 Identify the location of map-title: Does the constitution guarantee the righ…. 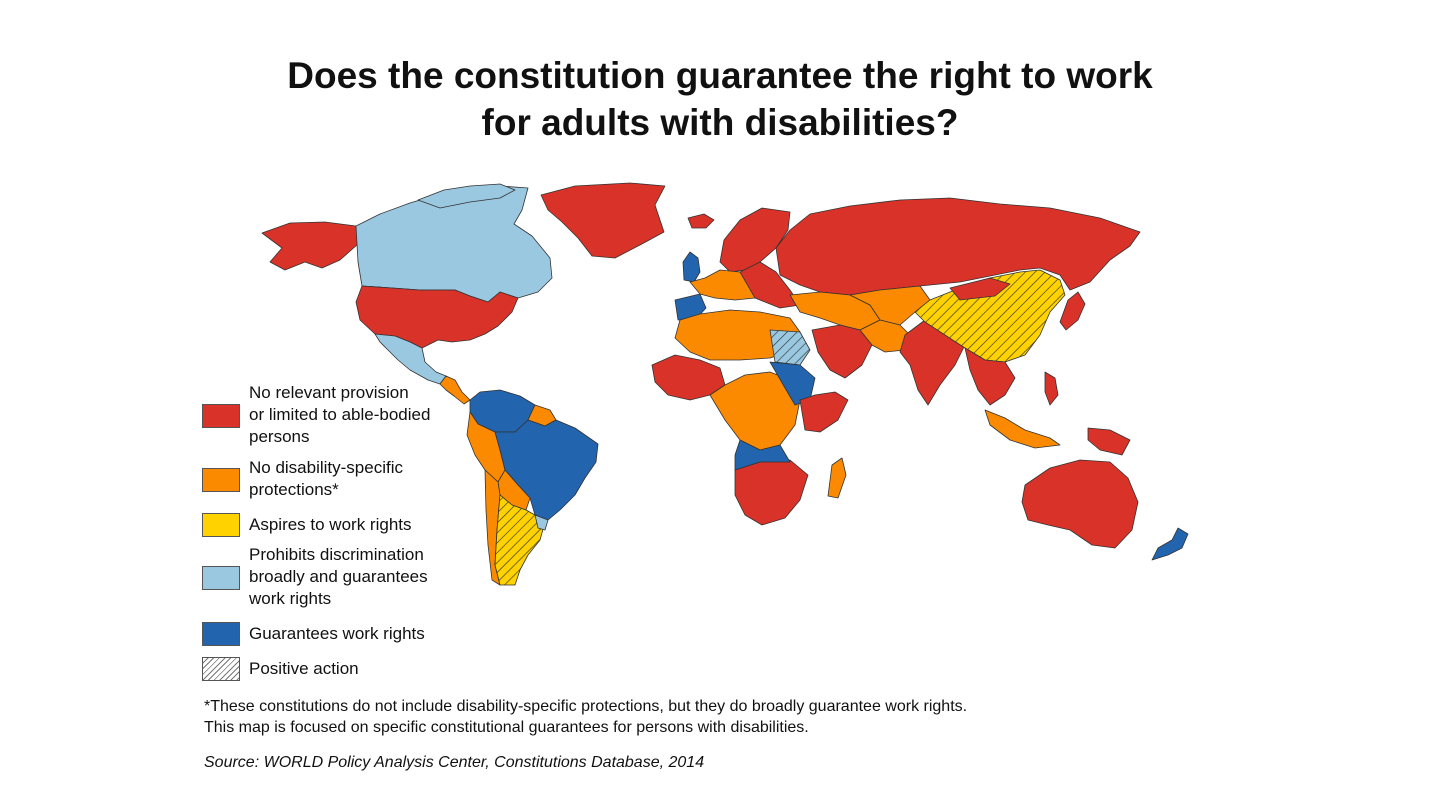
(720, 99).